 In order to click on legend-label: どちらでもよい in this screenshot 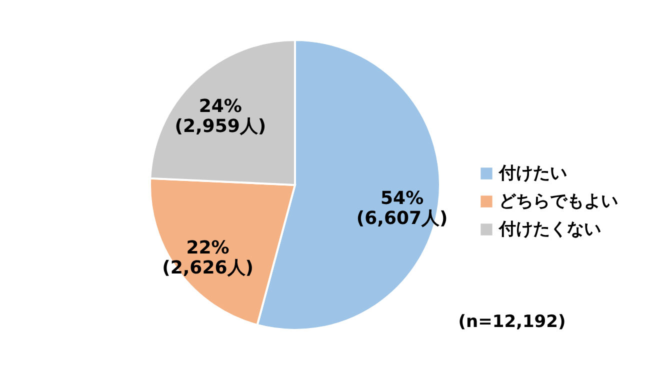, I will do `click(558, 202)`.